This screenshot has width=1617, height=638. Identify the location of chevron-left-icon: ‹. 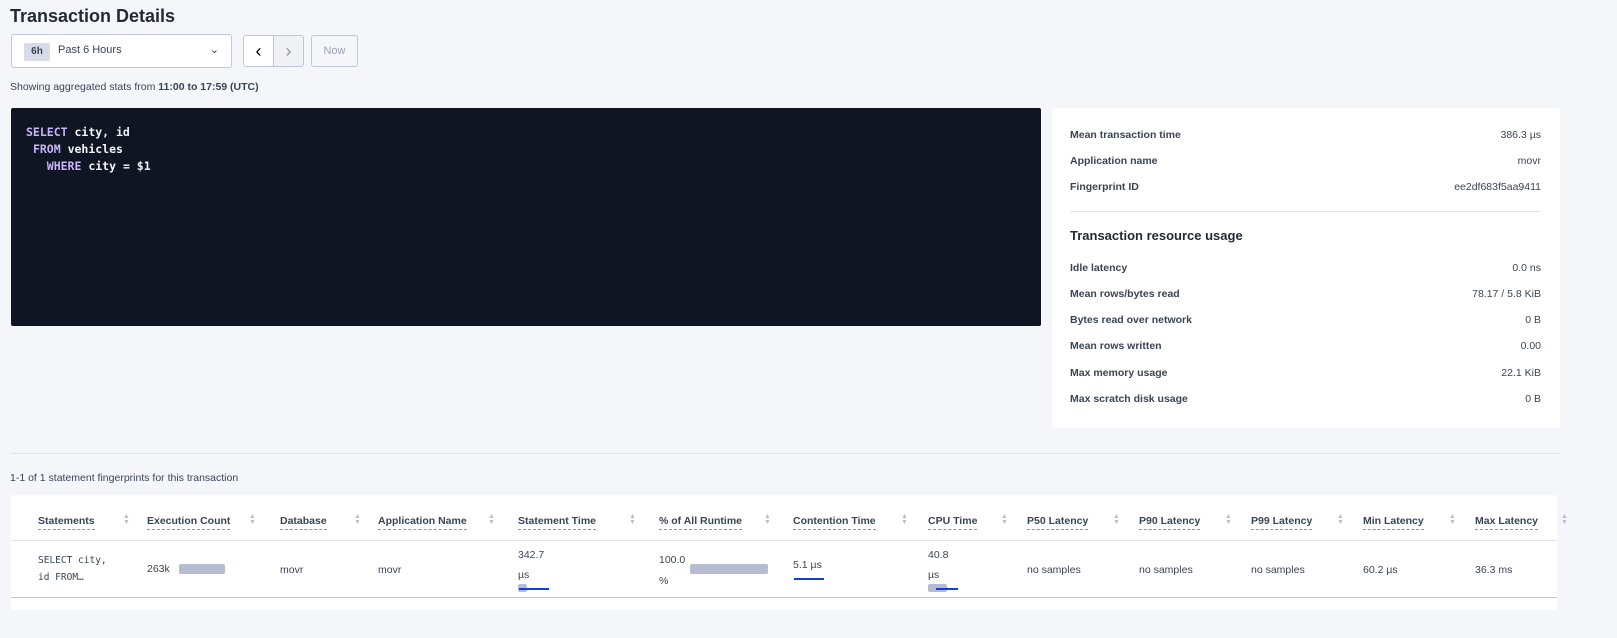
(258, 51).